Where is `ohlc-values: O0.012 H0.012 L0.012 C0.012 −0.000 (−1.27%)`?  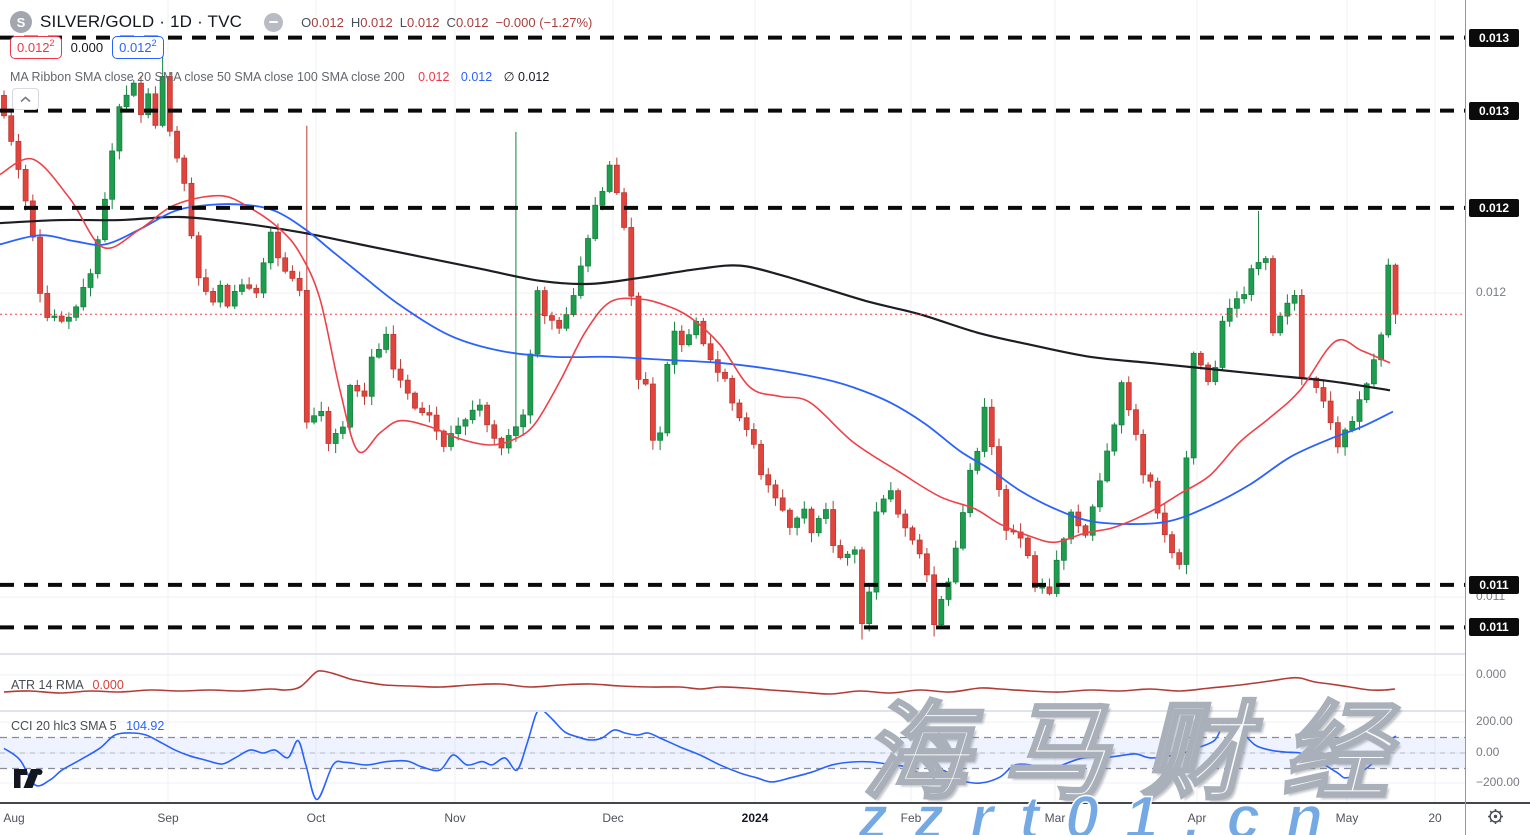 ohlc-values: O0.012 H0.012 L0.012 C0.012 −0.000 (−1.27%) is located at coordinates (450, 22).